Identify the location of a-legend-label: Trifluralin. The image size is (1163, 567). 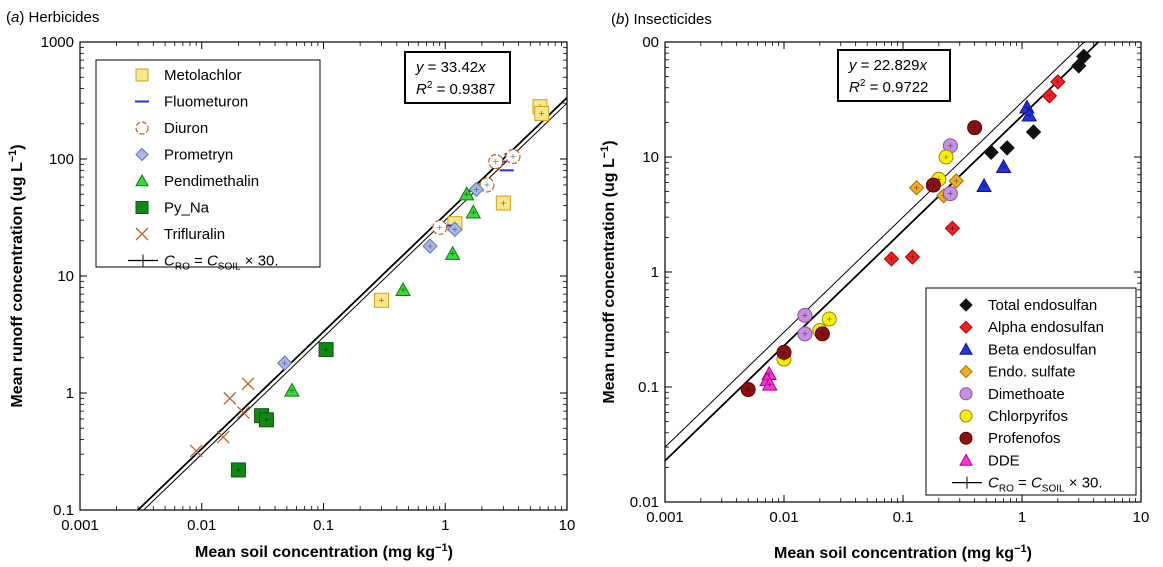
(194, 234).